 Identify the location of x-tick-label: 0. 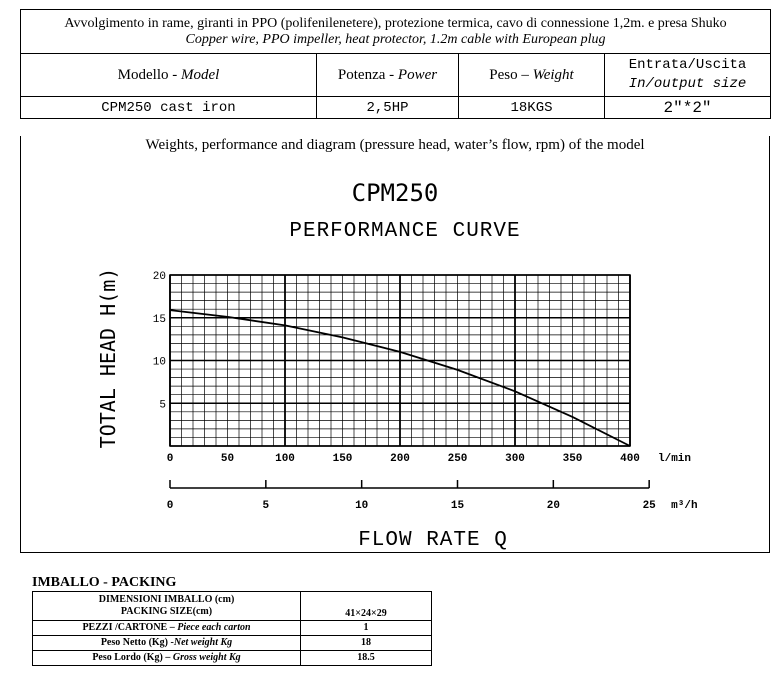
(170, 459).